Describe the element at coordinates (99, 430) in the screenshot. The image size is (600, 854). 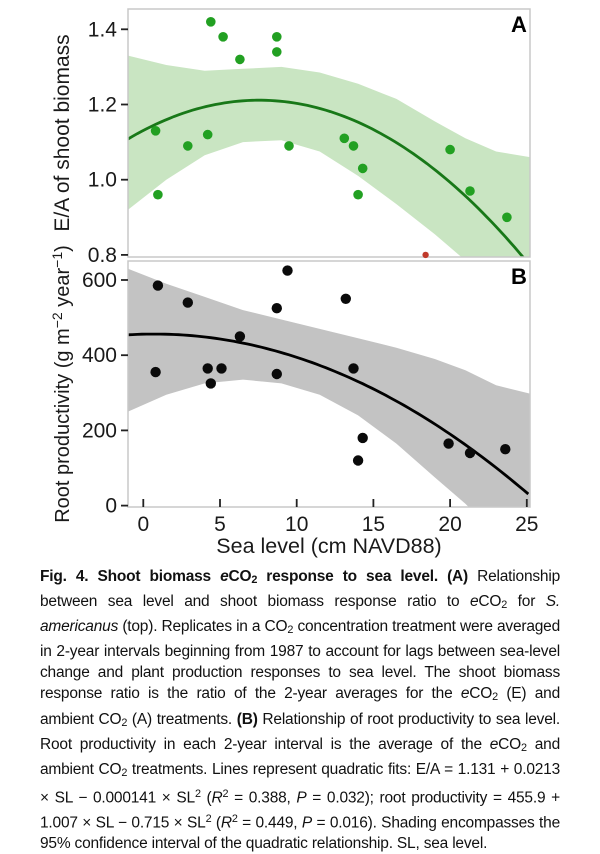
I see `y-tick-label: 200` at that location.